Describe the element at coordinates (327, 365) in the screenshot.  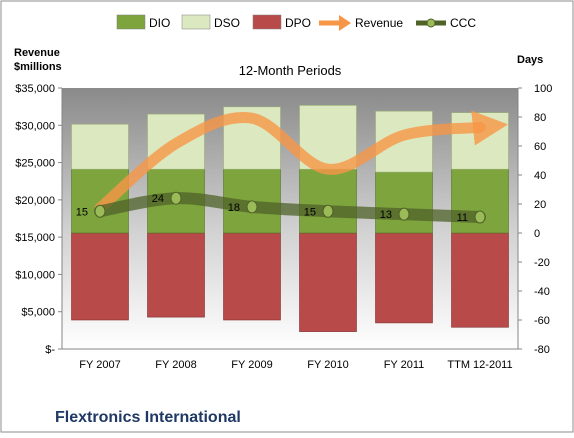
I see `x-tick-label: FY 2010` at that location.